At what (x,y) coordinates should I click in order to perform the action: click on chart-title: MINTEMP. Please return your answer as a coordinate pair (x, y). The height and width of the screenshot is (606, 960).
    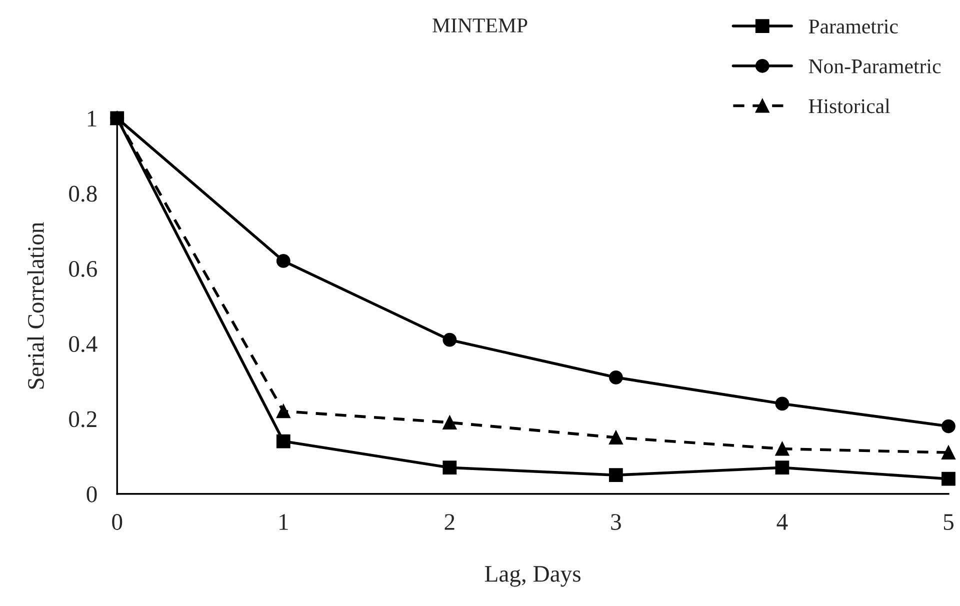
    Looking at the image, I should click on (480, 25).